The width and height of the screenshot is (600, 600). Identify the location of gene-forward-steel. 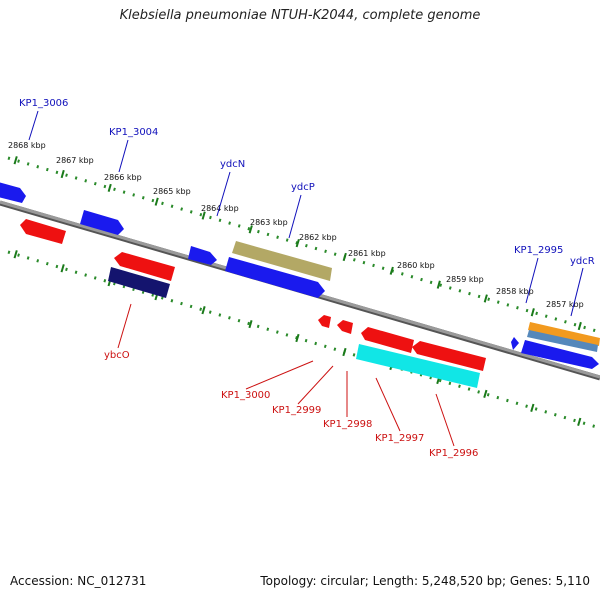
(562, 341).